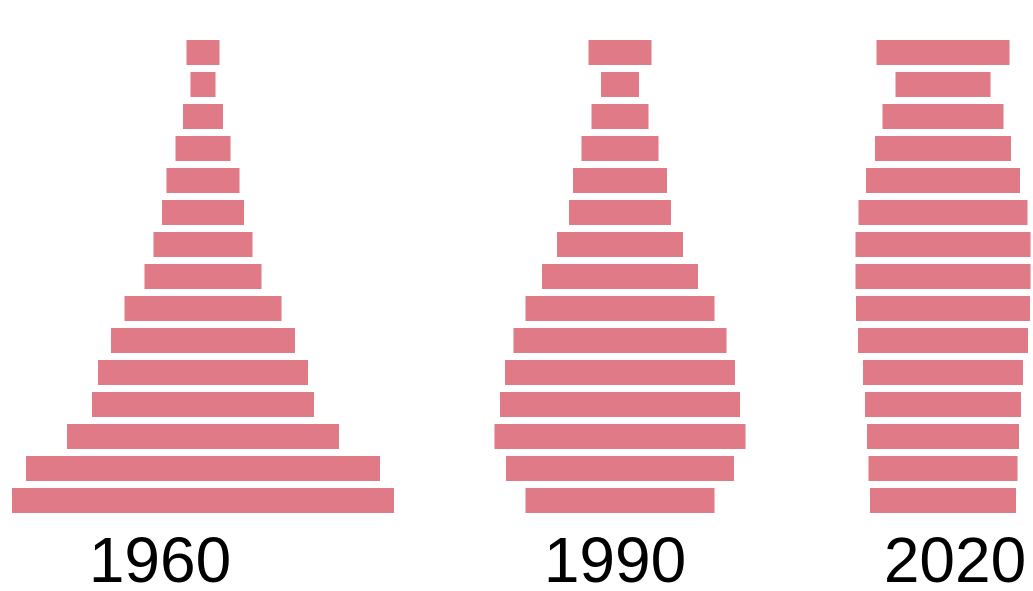 The image size is (1033, 591). I want to click on chart-title: 2020, so click(955, 557).